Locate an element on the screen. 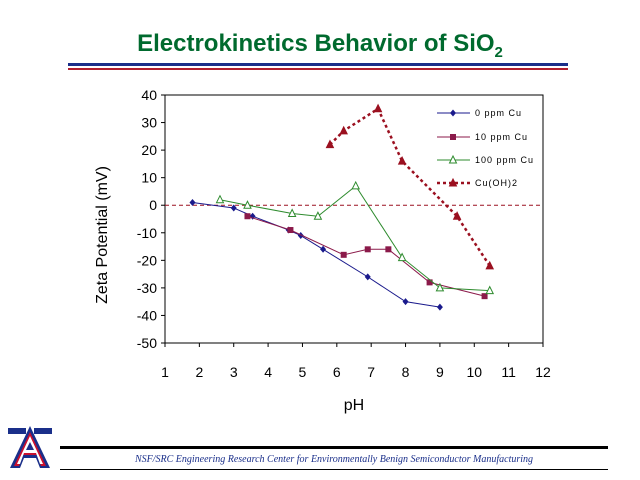 The height and width of the screenshot is (480, 640). y-tick-label: -40 is located at coordinates (147, 315).